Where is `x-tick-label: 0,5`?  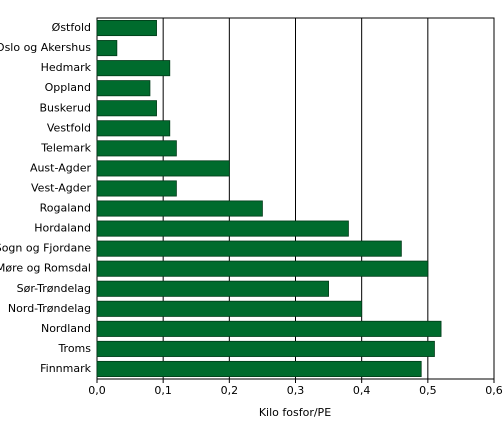 x-tick-label: 0,5 is located at coordinates (428, 390).